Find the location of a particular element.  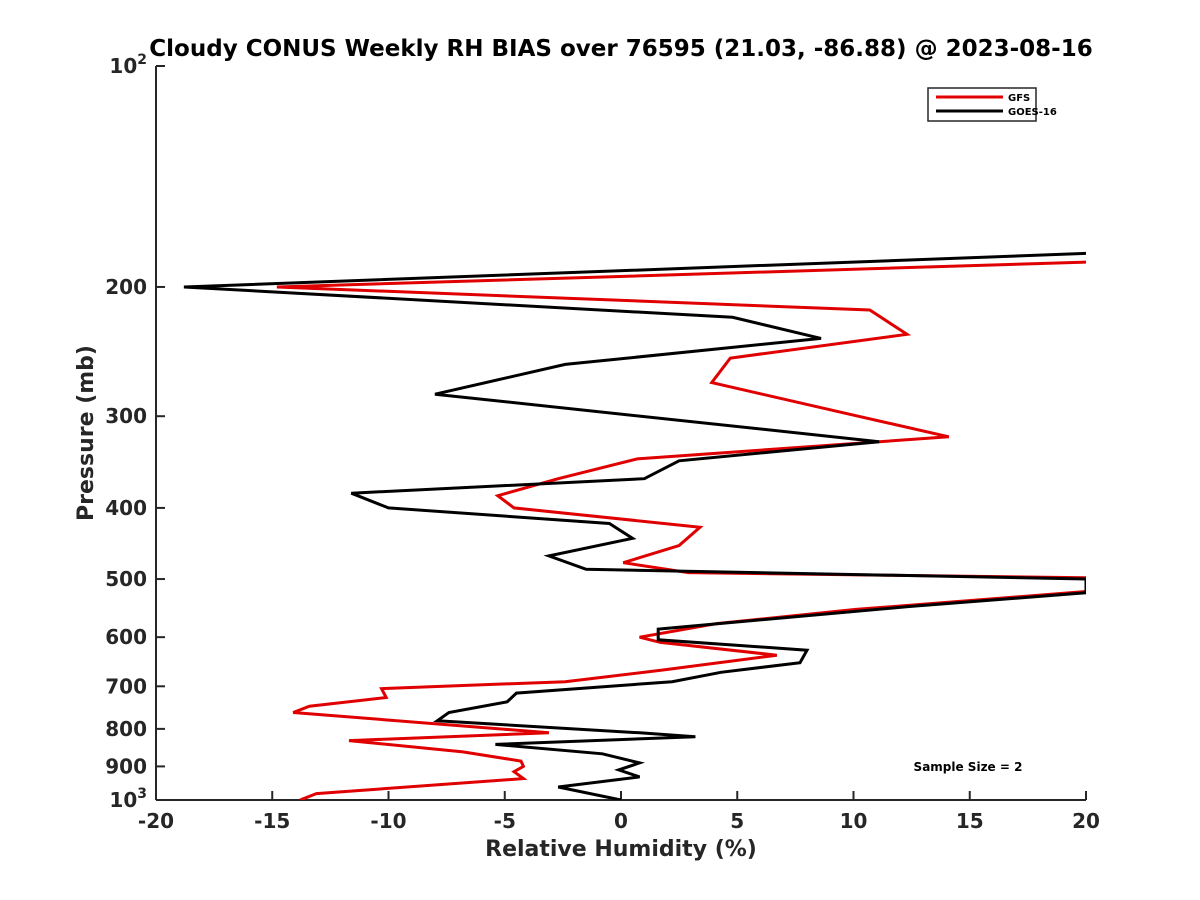

legend-label-goes-16: GOES-16 is located at coordinates (1032, 112).